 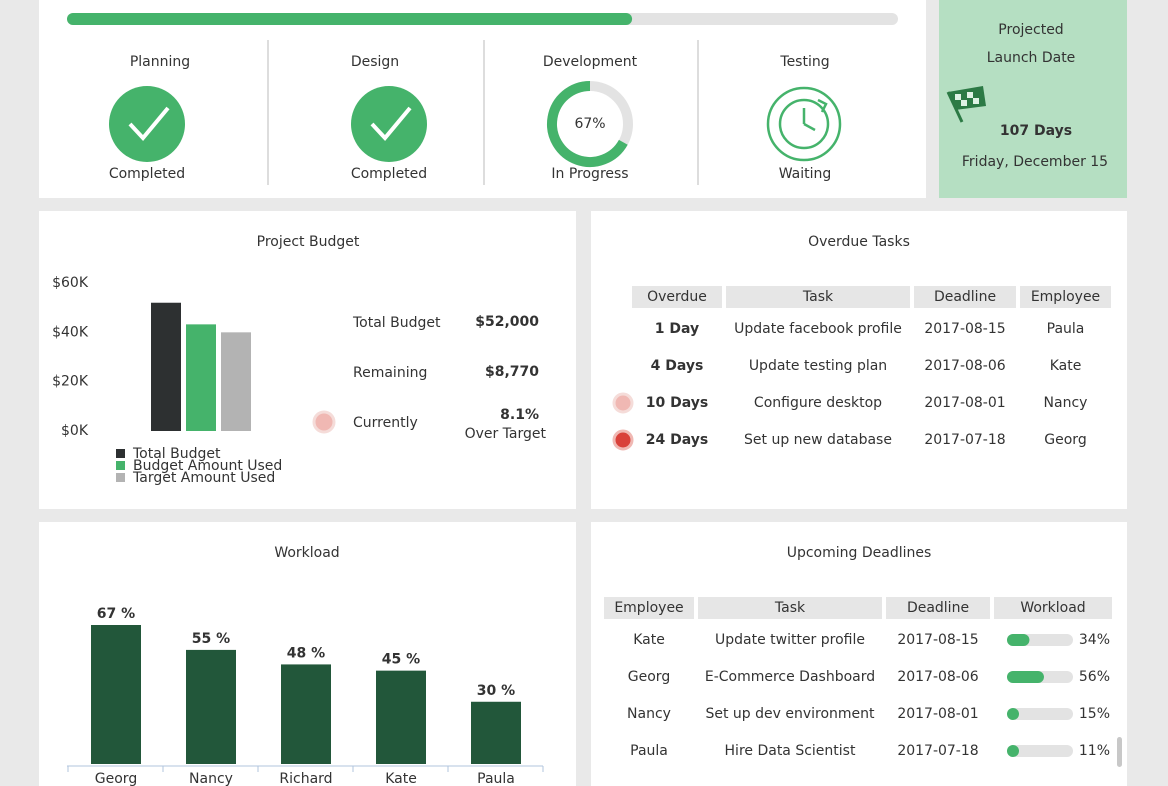 I want to click on check-icon, so click(x=389, y=124).